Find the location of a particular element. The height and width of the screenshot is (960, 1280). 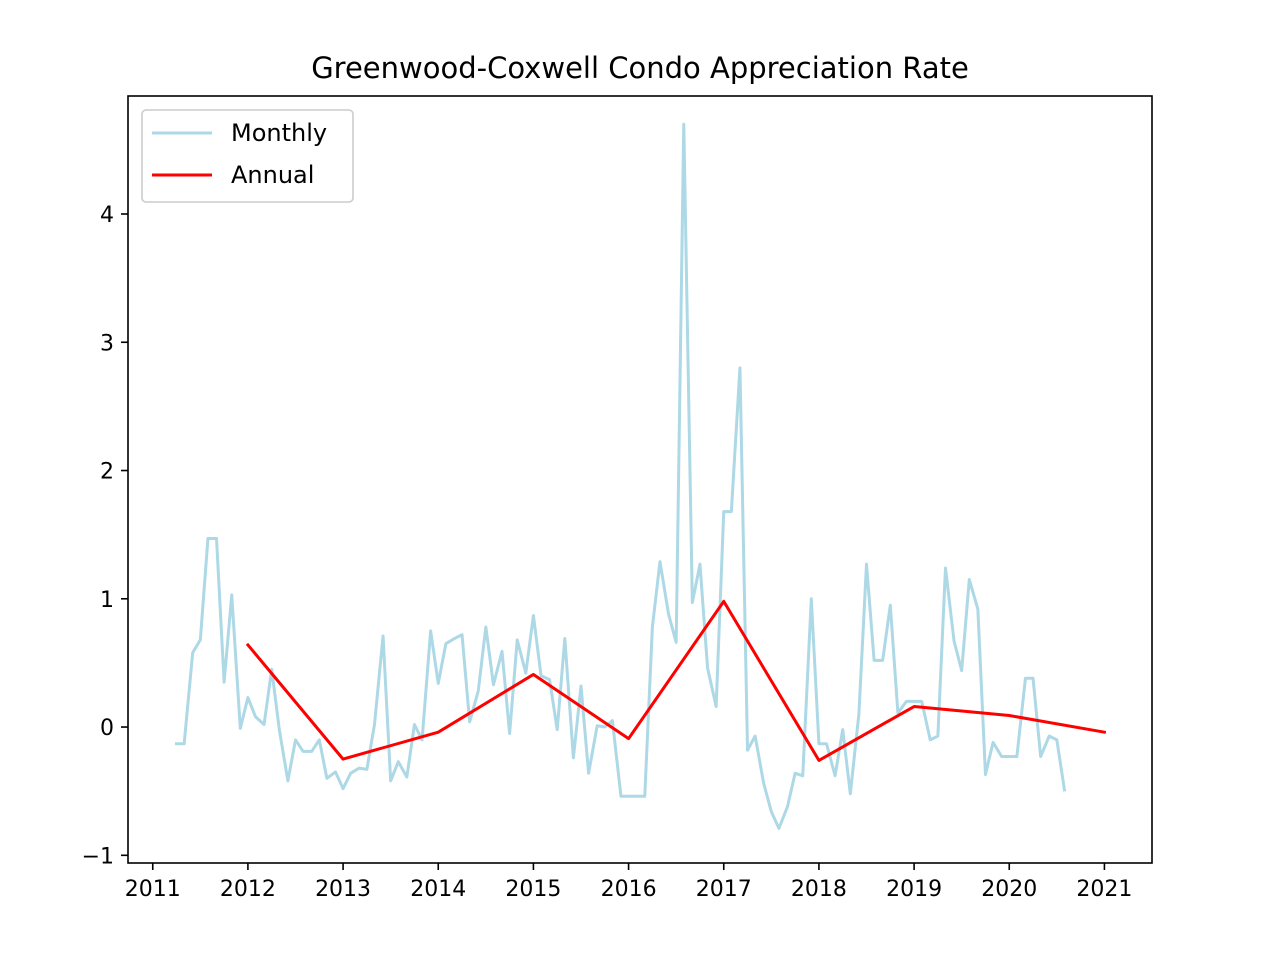

legend-label-monthly: Monthly is located at coordinates (279, 133).